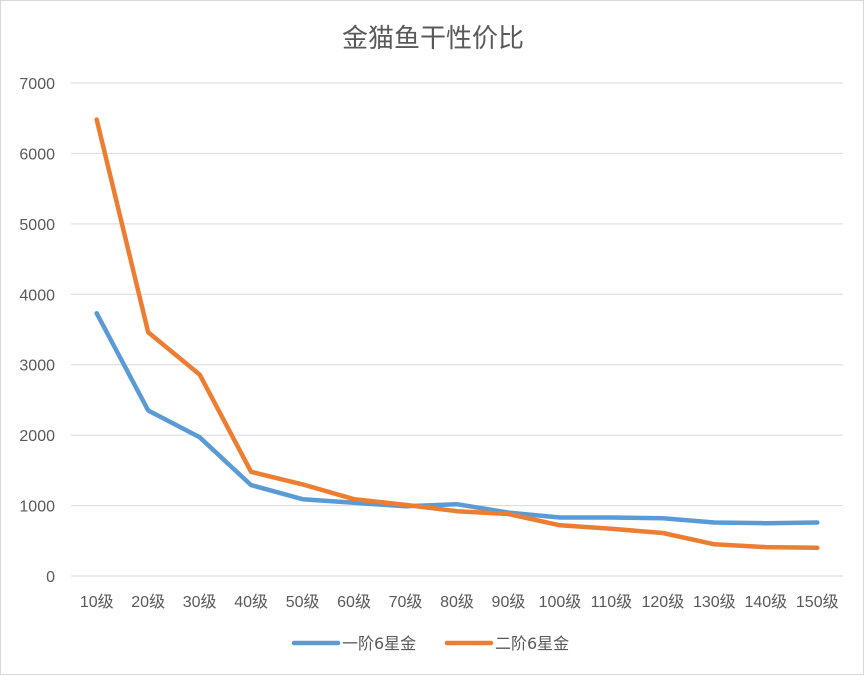 The image size is (864, 675). Describe the element at coordinates (560, 602) in the screenshot. I see `x-tick-label: 100级` at that location.